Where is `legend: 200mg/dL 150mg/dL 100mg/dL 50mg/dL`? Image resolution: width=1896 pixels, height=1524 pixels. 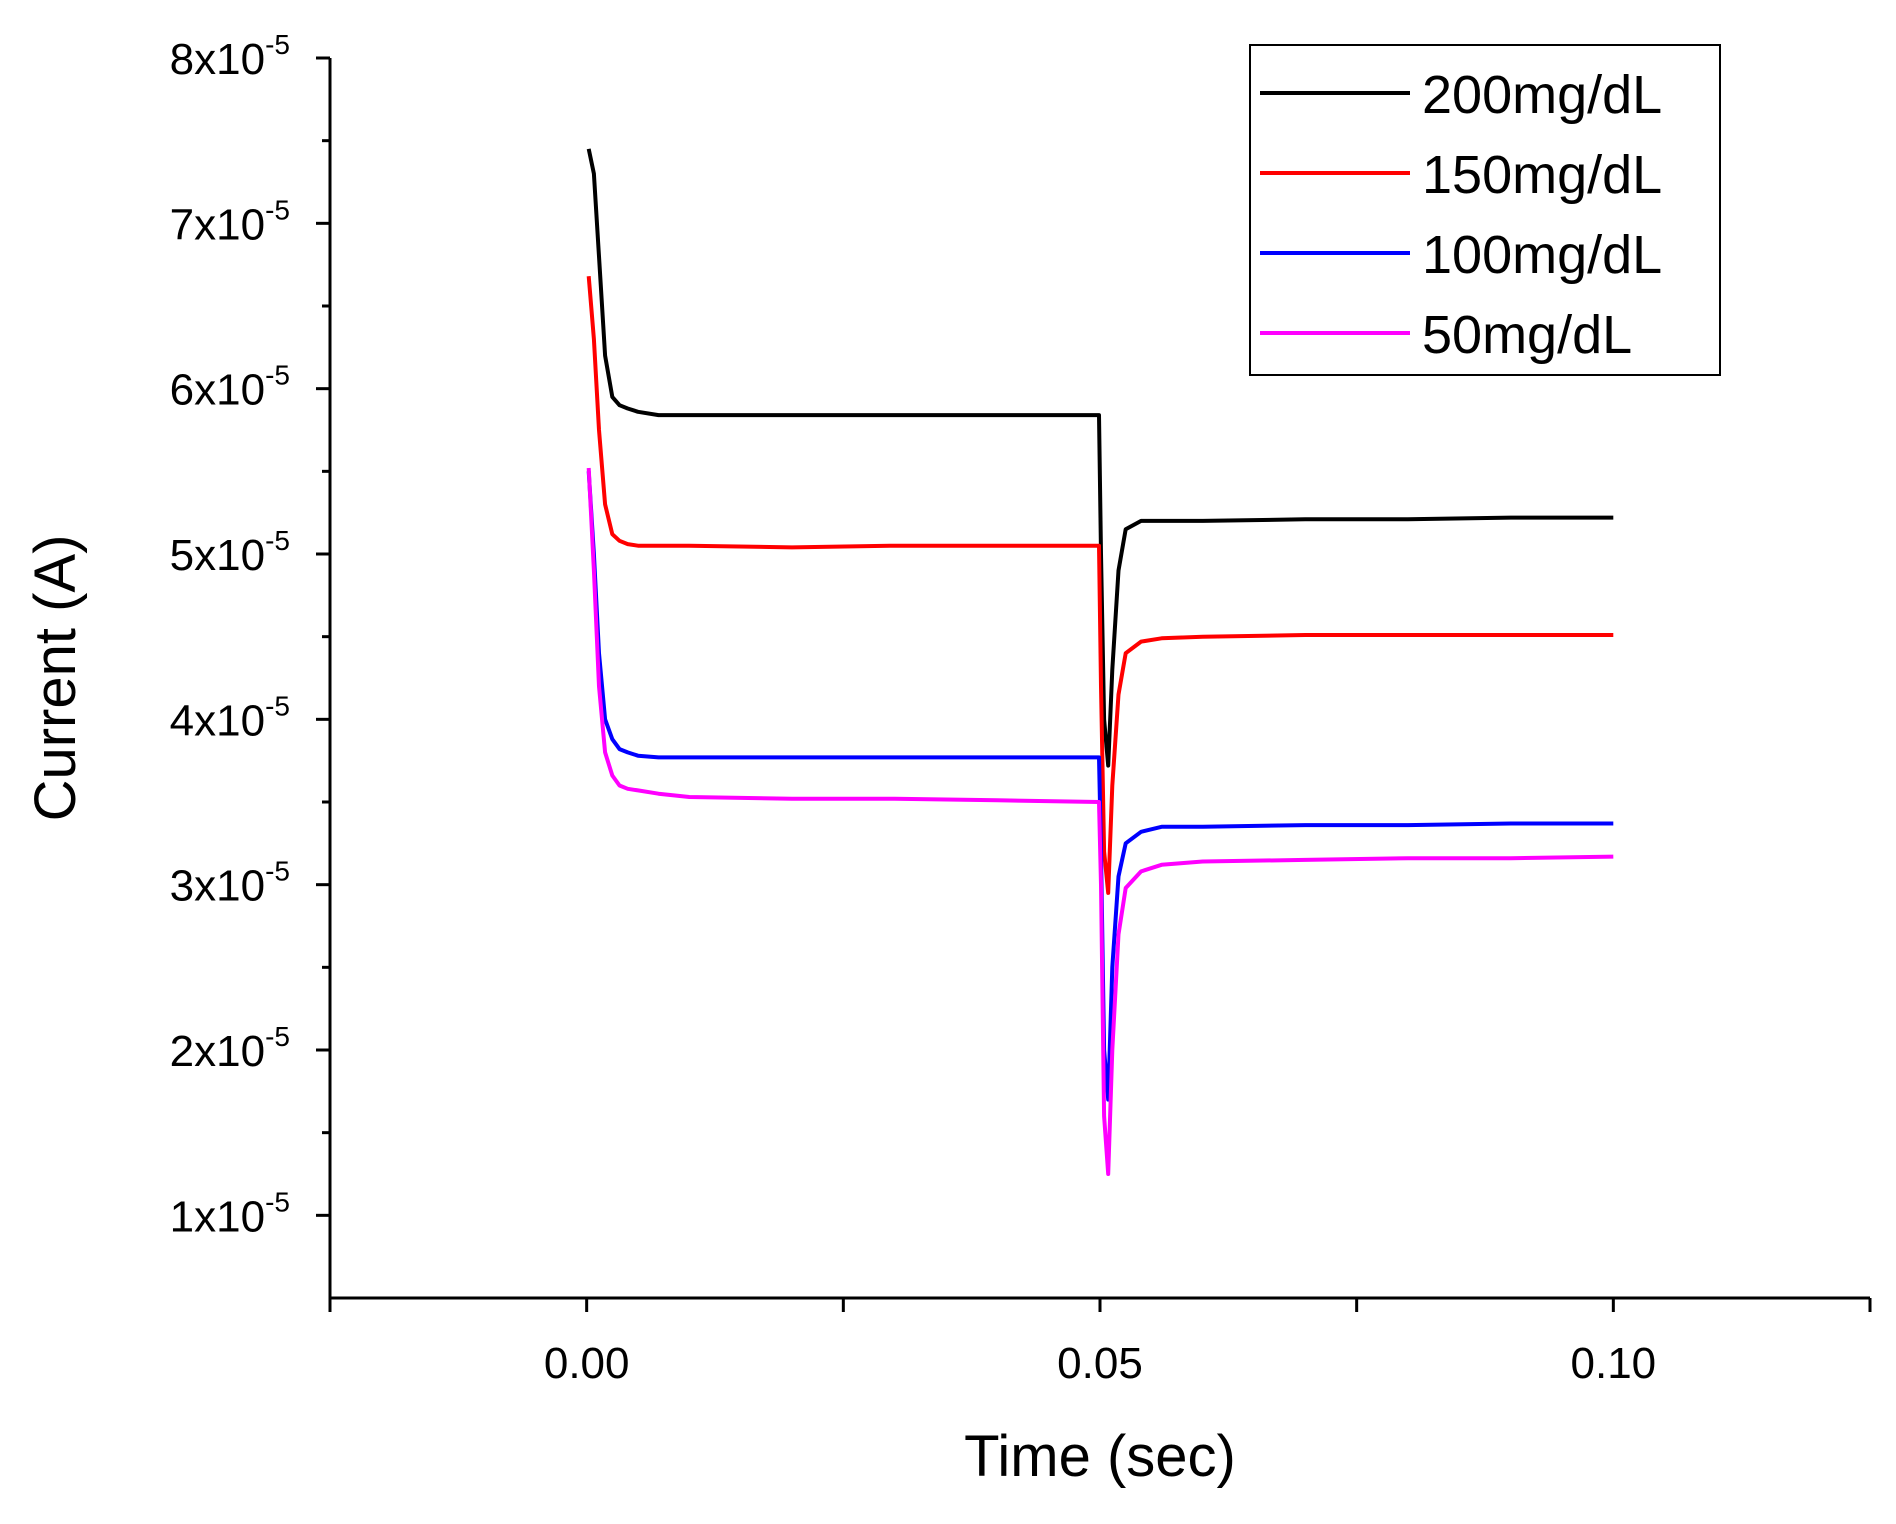
legend: 200mg/dL 150mg/dL 100mg/dL 50mg/dL is located at coordinates (1485, 210).